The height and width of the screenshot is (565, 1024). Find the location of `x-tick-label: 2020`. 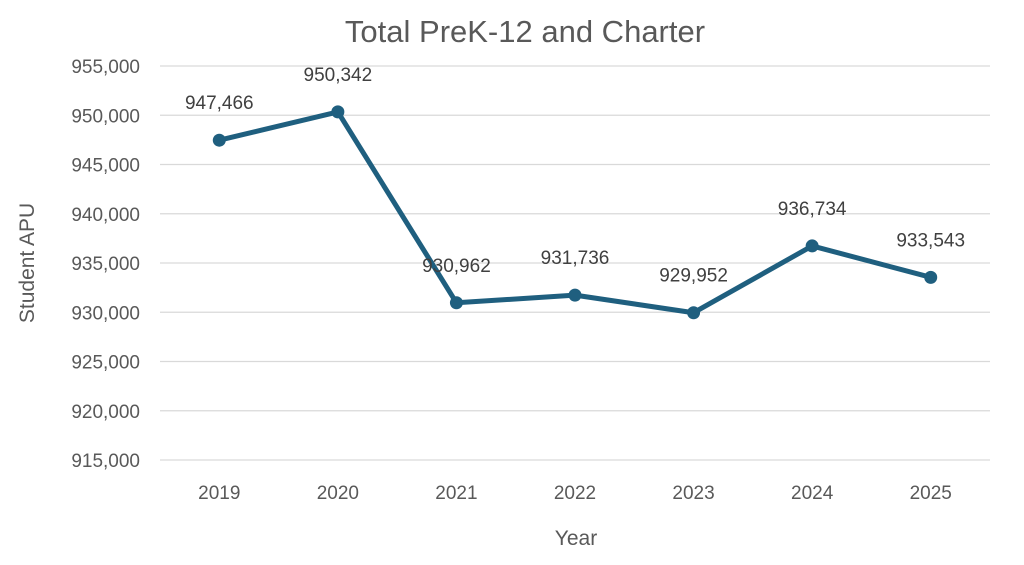

x-tick-label: 2020 is located at coordinates (338, 493).